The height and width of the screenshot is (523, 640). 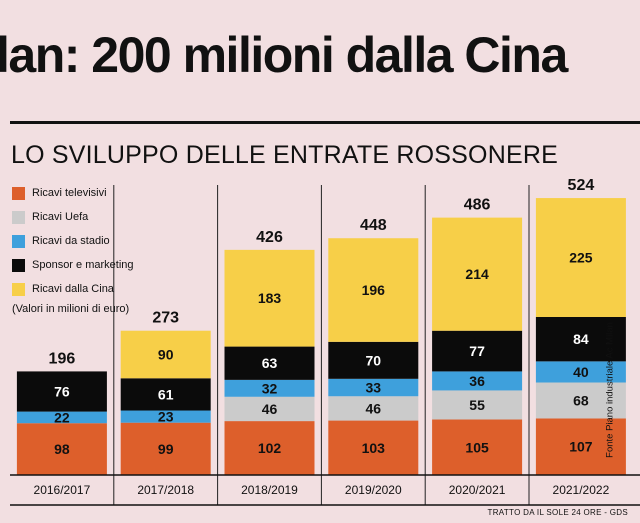 I want to click on total-value-label: 524, so click(x=581, y=185).